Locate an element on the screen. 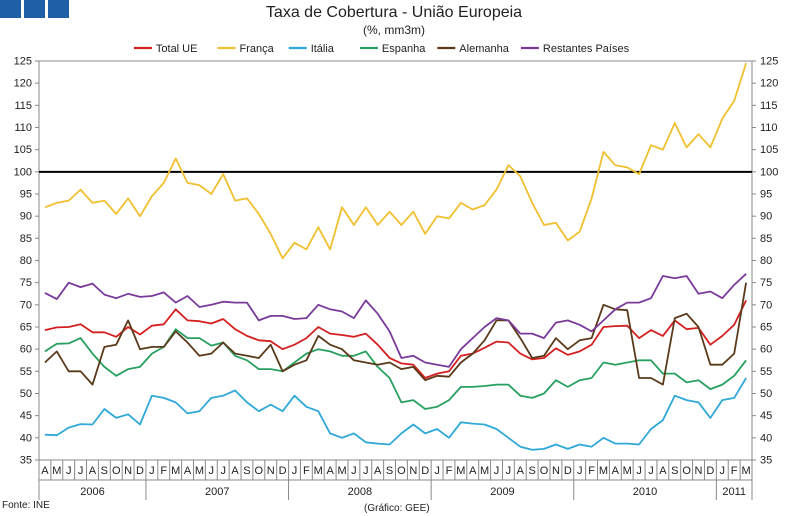  month-label-9: J is located at coordinates (152, 471).